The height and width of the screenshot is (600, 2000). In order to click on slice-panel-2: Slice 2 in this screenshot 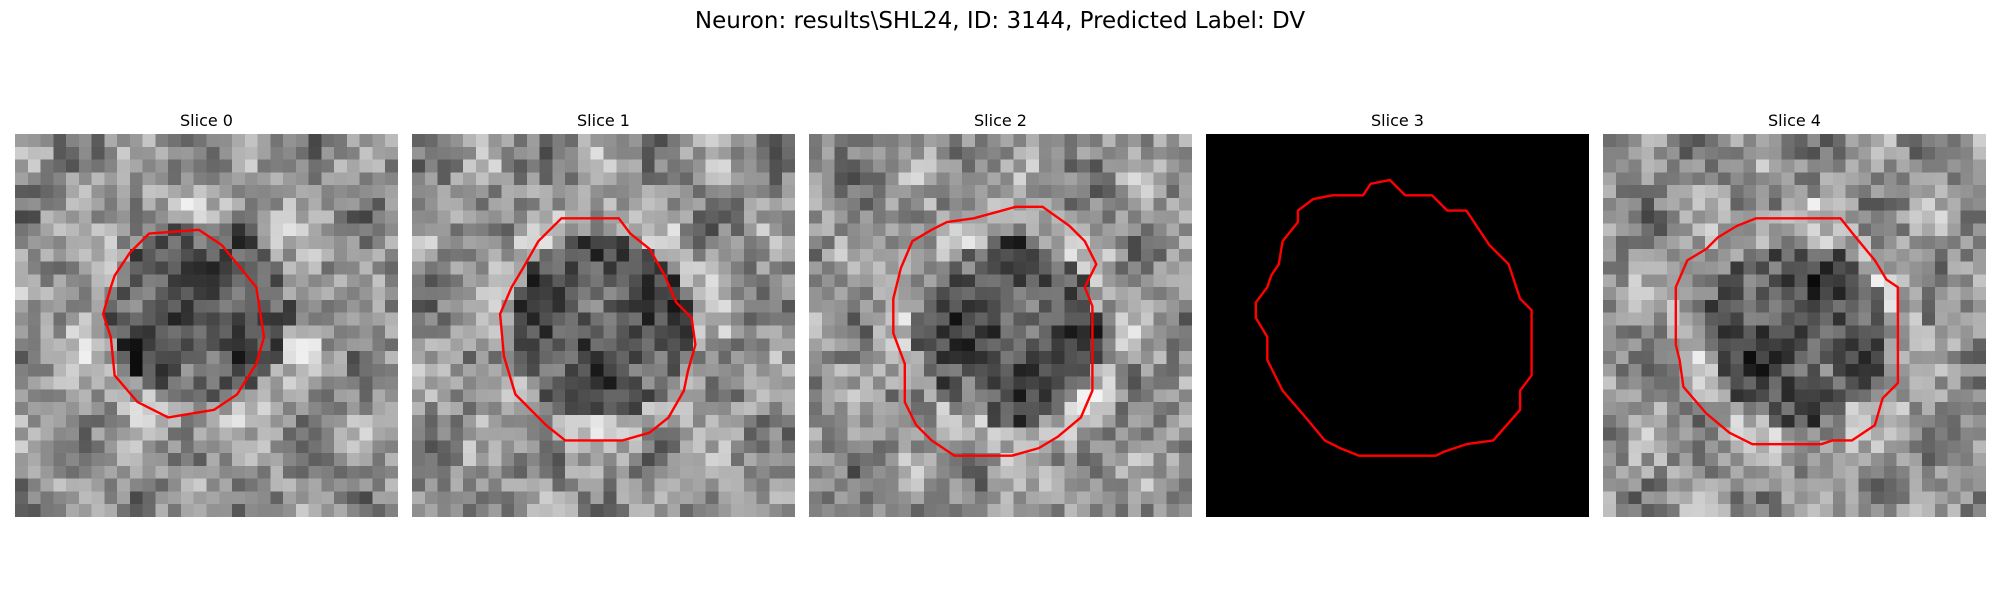, I will do `click(1000, 313)`.